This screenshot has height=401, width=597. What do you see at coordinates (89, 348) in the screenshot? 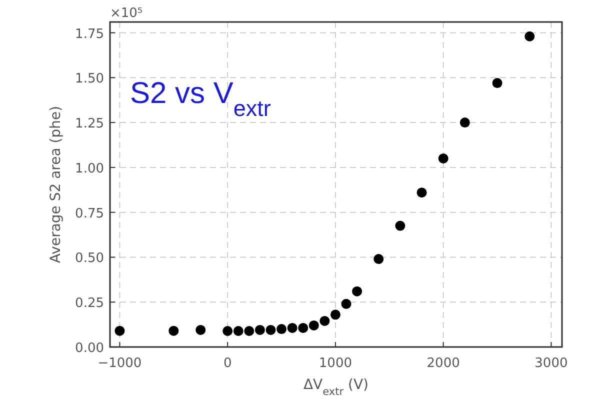
I see `y-tick-label: 0.00` at bounding box center [89, 348].